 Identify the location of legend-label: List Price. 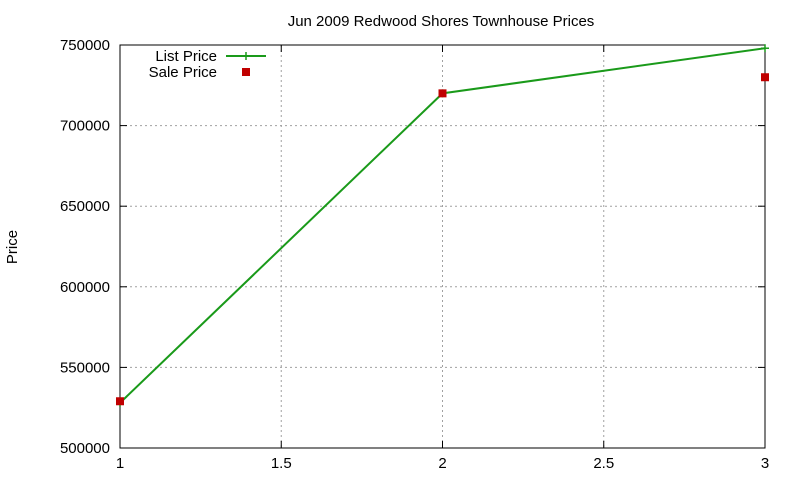
(186, 56).